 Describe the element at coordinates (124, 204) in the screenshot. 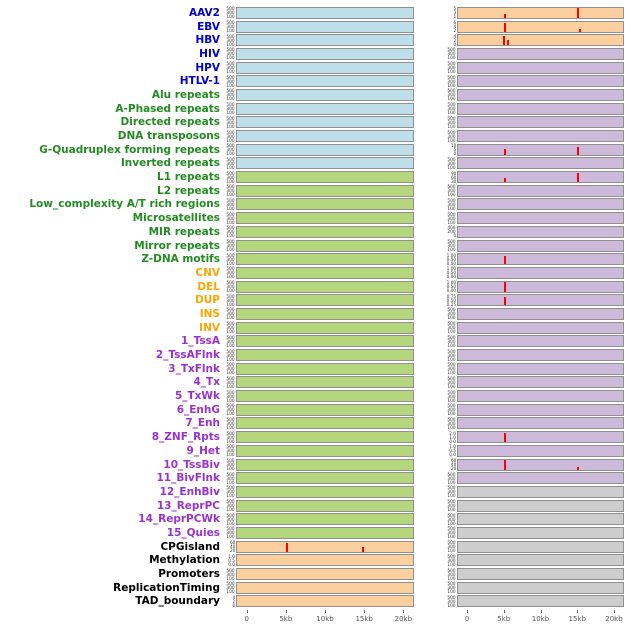

I see `track-label: Low_complexity A/T rich regions` at that location.